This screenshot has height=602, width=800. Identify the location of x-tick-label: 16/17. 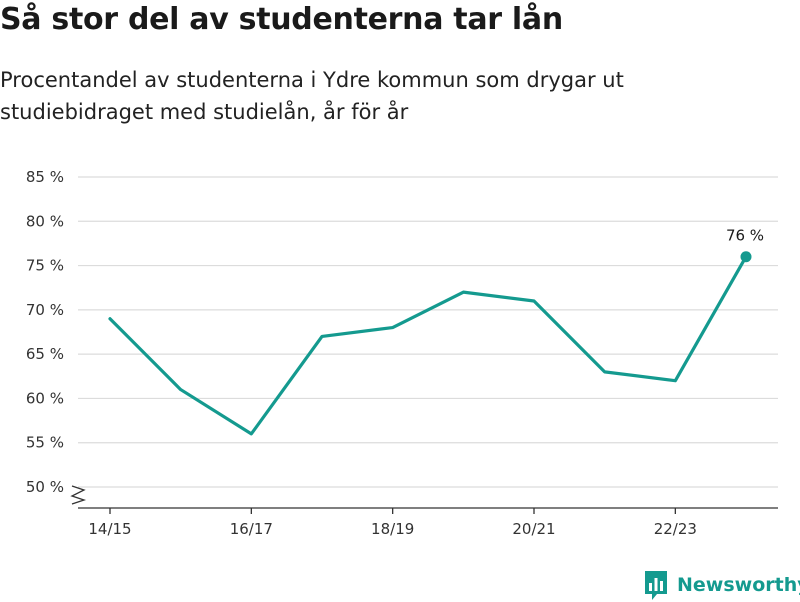
(251, 529).